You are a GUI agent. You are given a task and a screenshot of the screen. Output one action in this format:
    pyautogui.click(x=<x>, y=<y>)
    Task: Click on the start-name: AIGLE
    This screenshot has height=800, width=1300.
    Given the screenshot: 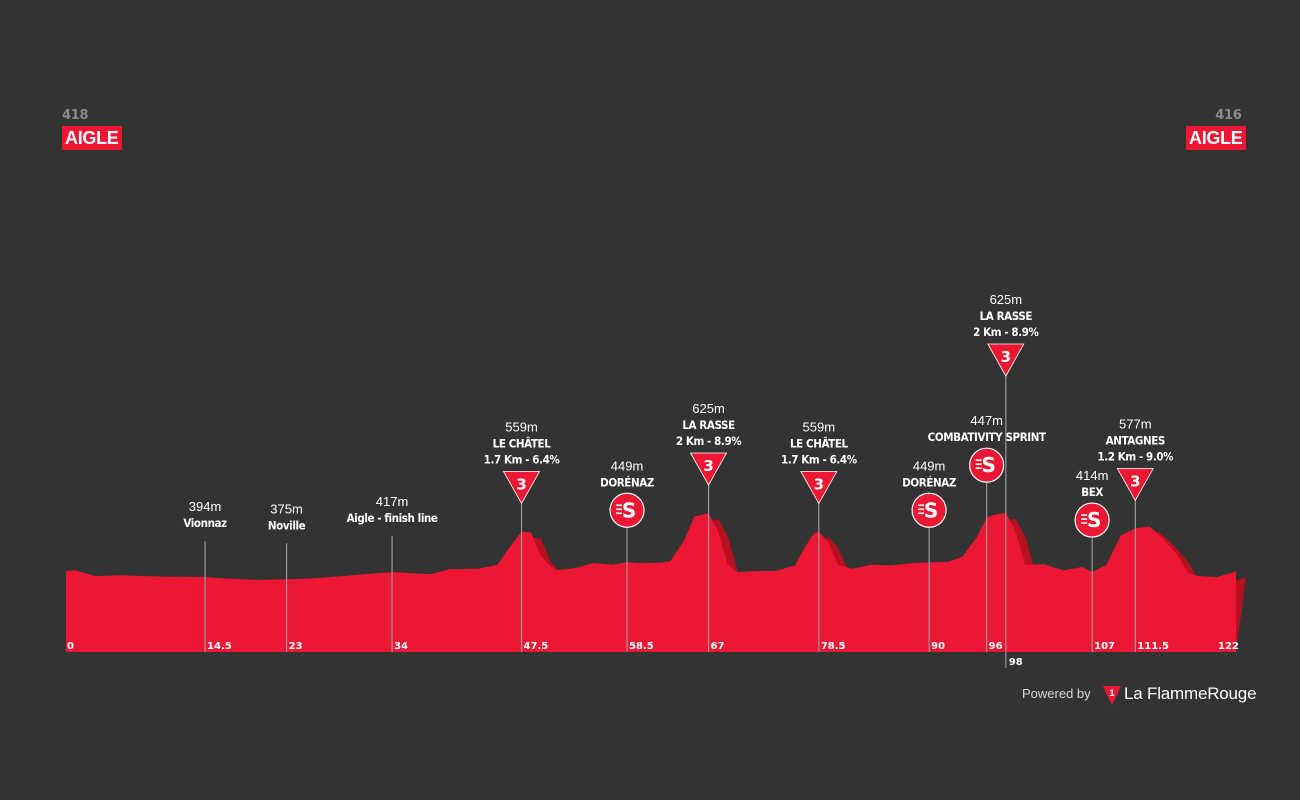 What is the action you would take?
    pyautogui.click(x=92, y=138)
    